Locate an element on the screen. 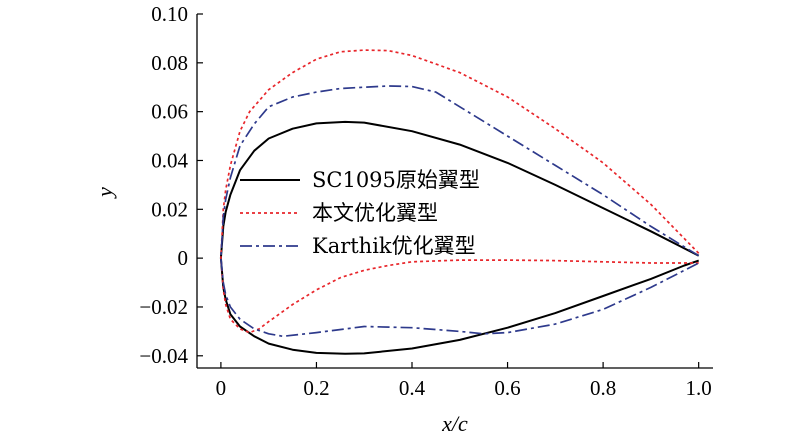  y-axis-label: y is located at coordinates (104, 193).